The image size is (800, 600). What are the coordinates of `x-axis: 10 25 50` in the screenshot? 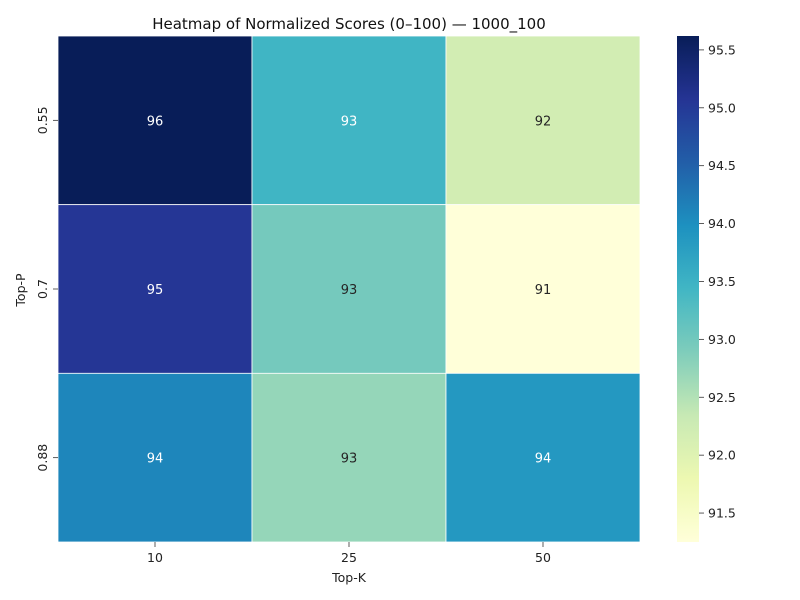 It's located at (349, 553).